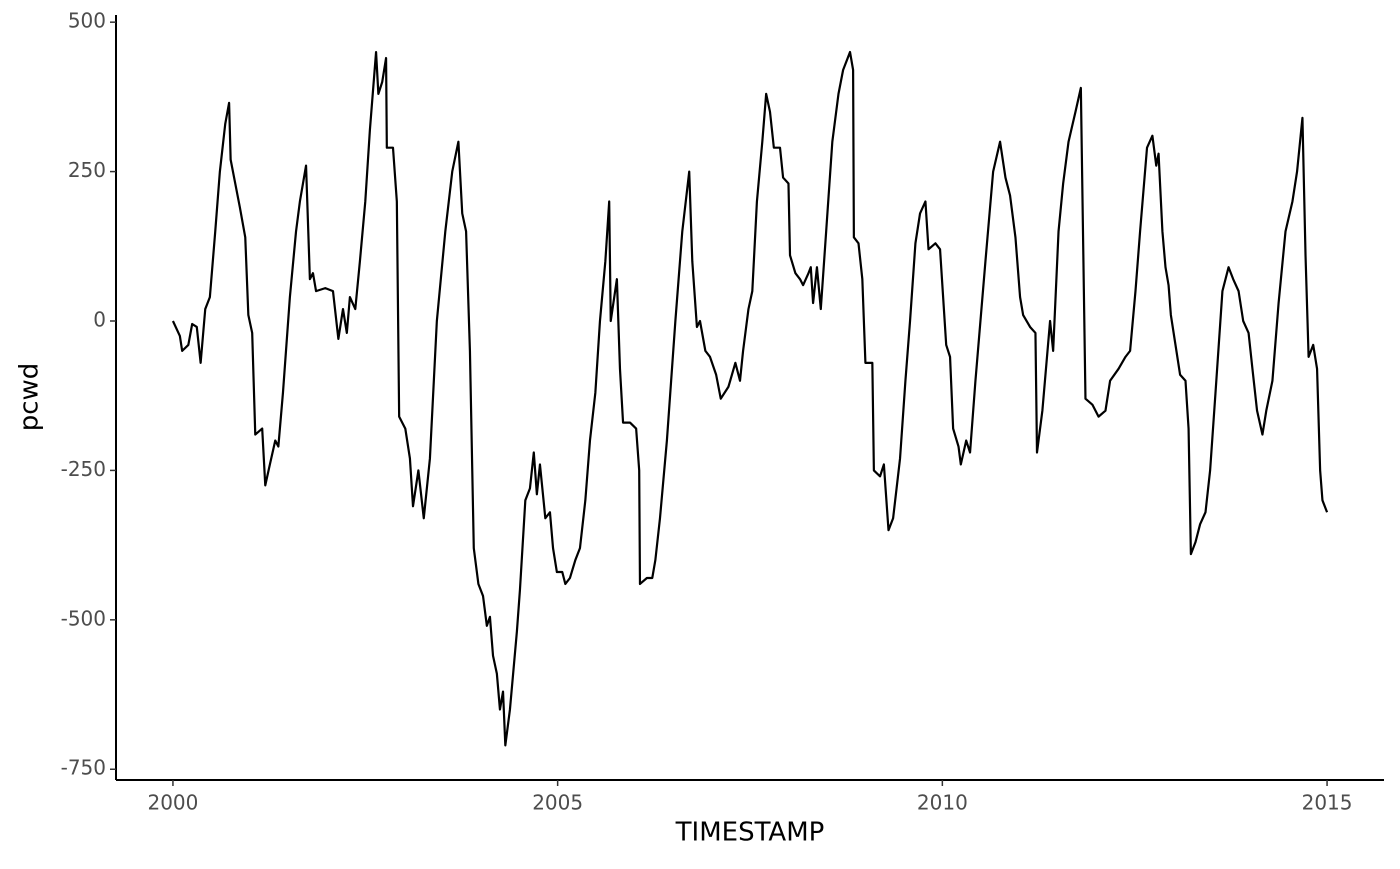 The image size is (1400, 869). Describe the element at coordinates (30, 397) in the screenshot. I see `y-axis-title: pcwd` at that location.